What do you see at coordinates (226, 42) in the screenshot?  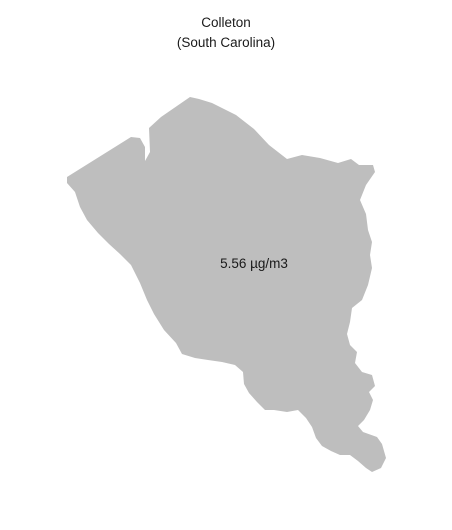 I see `map-subtitle: (South Carolina)` at bounding box center [226, 42].